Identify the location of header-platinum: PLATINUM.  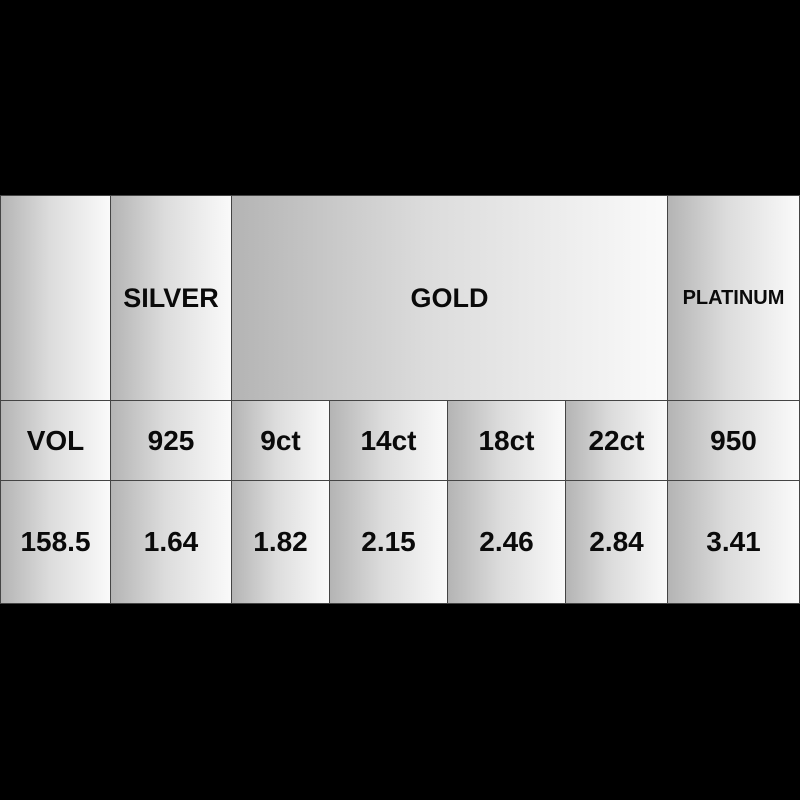
(733, 298).